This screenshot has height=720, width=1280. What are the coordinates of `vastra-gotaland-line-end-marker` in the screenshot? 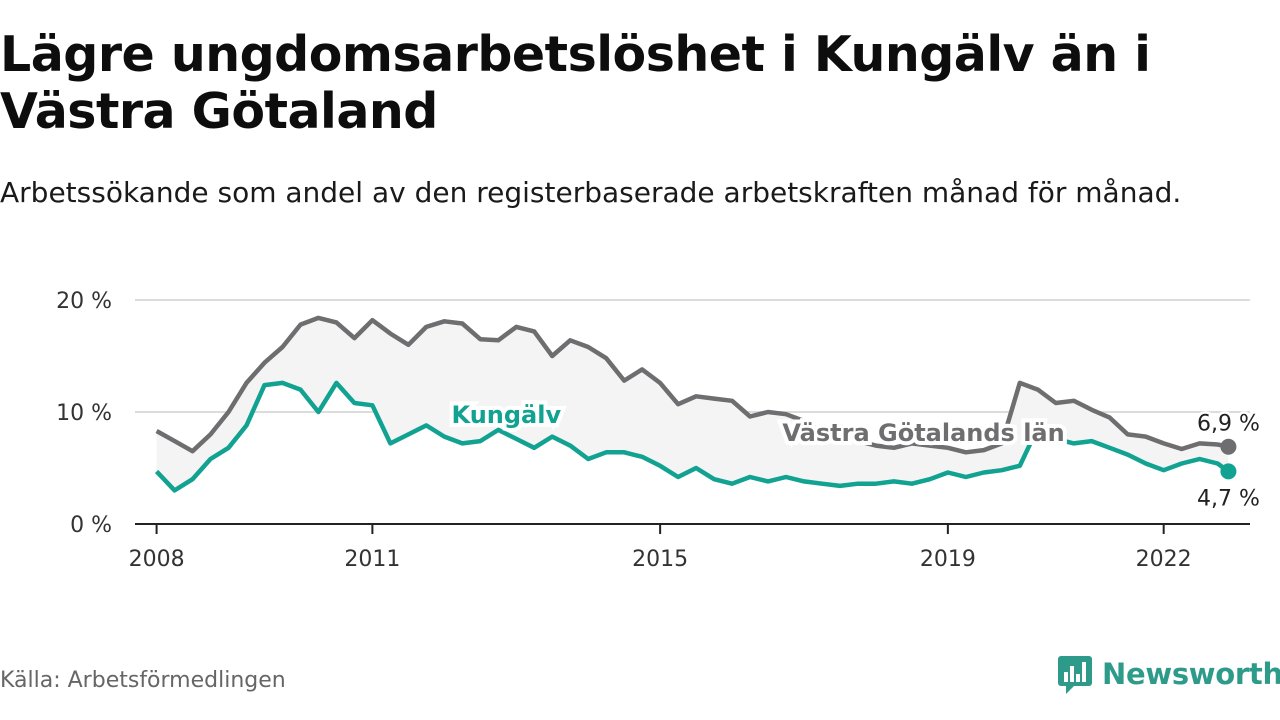 It's located at (1228, 446).